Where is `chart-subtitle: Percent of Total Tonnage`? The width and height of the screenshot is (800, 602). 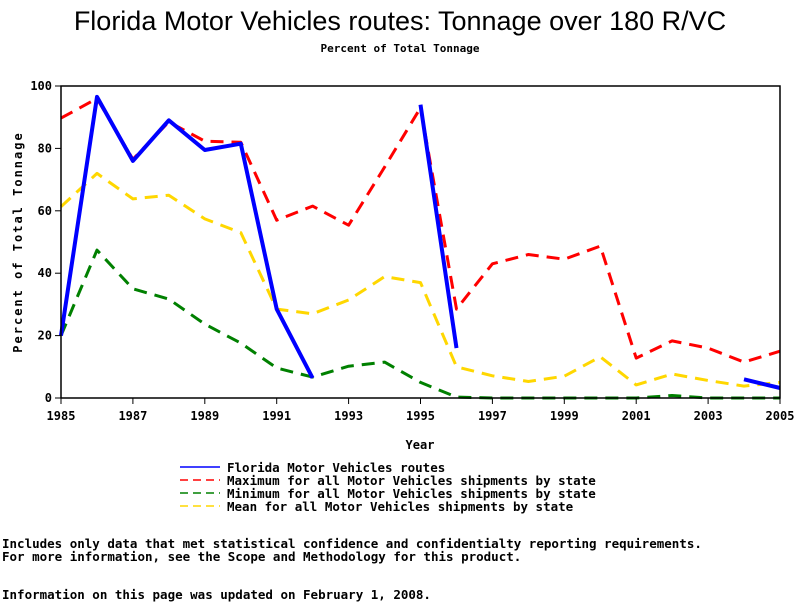
chart-subtitle: Percent of Total Tonnage is located at coordinates (400, 48).